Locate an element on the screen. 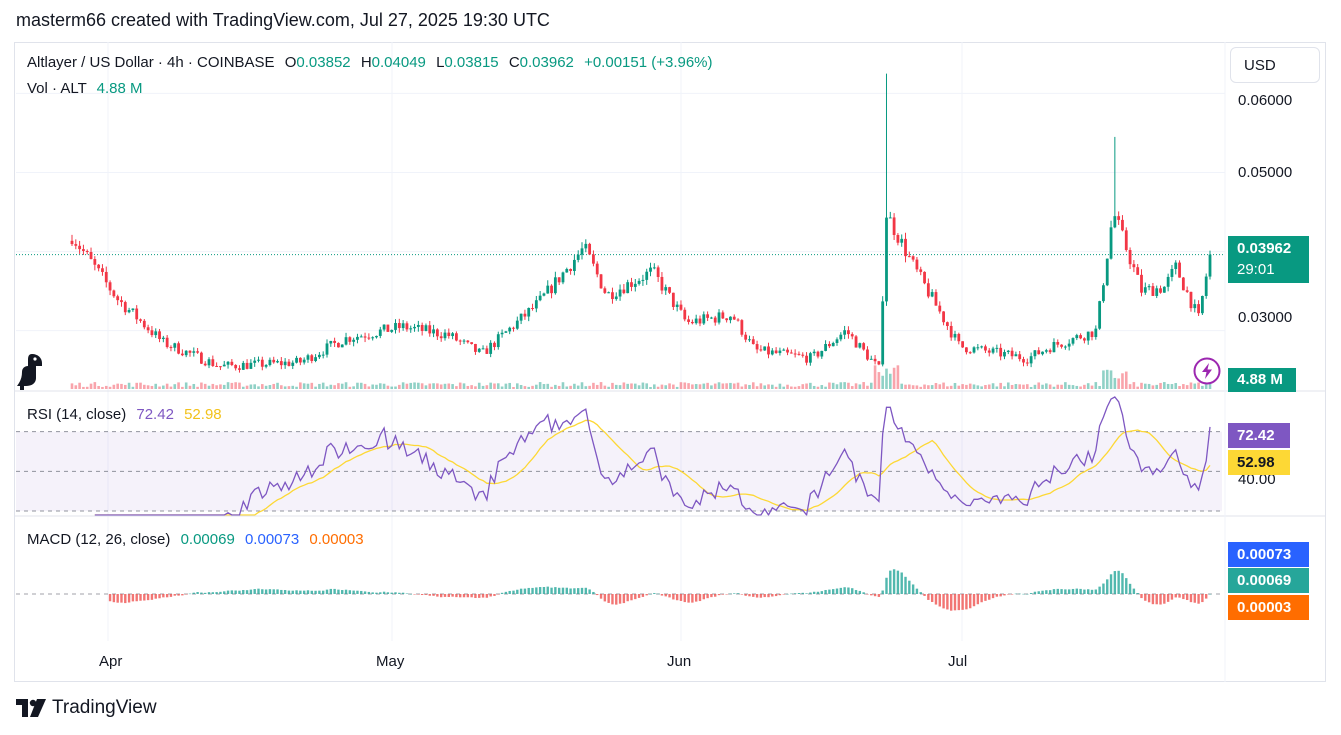  tradingview-logo: TradingView is located at coordinates (86, 708).